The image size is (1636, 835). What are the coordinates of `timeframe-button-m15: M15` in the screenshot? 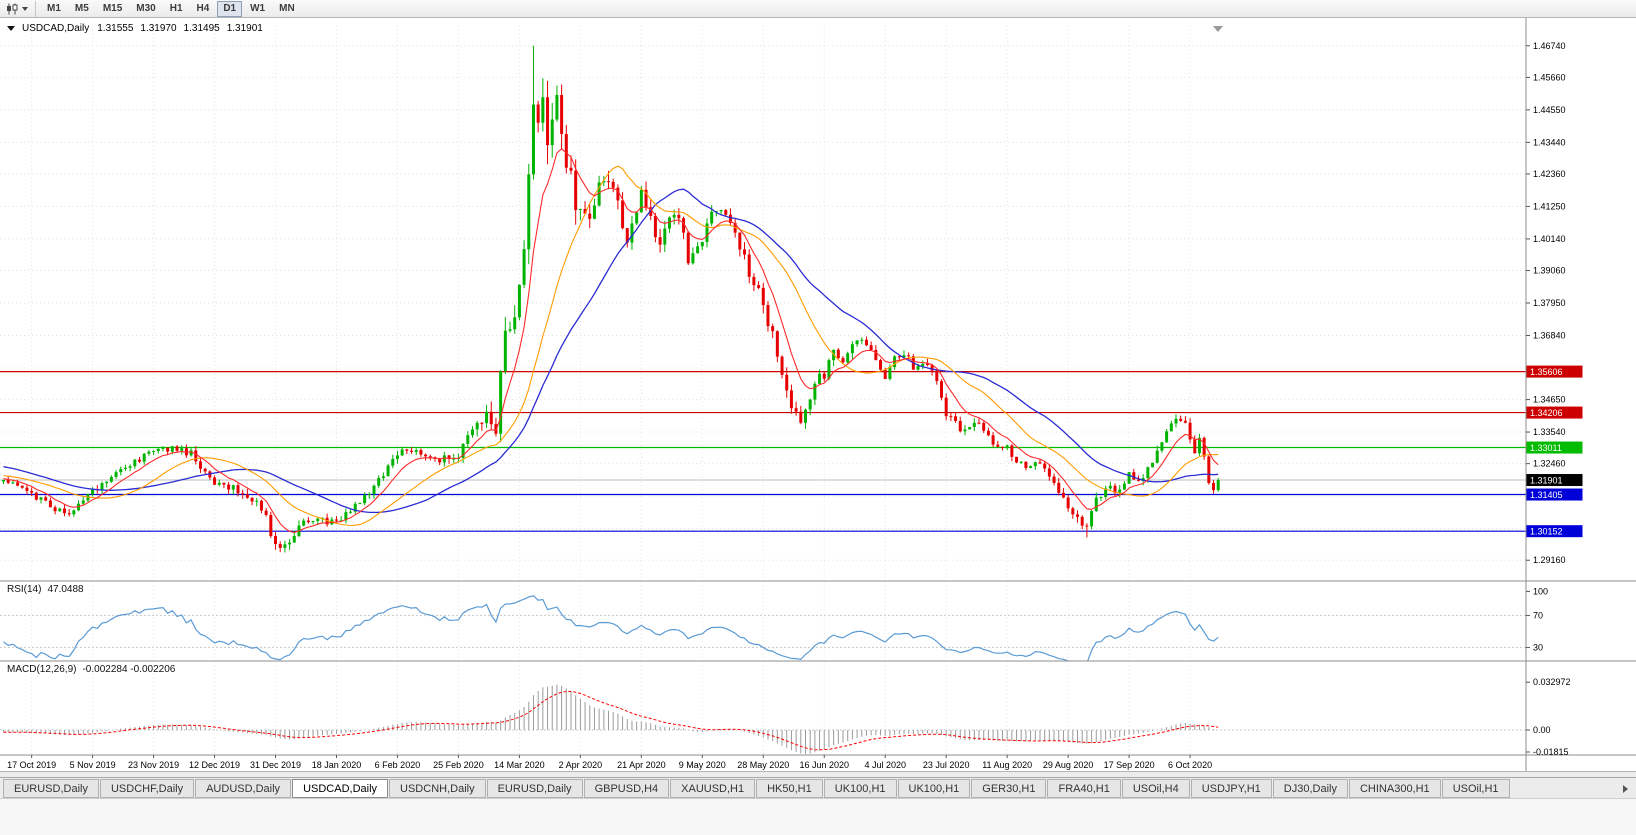 It's located at (112, 8).